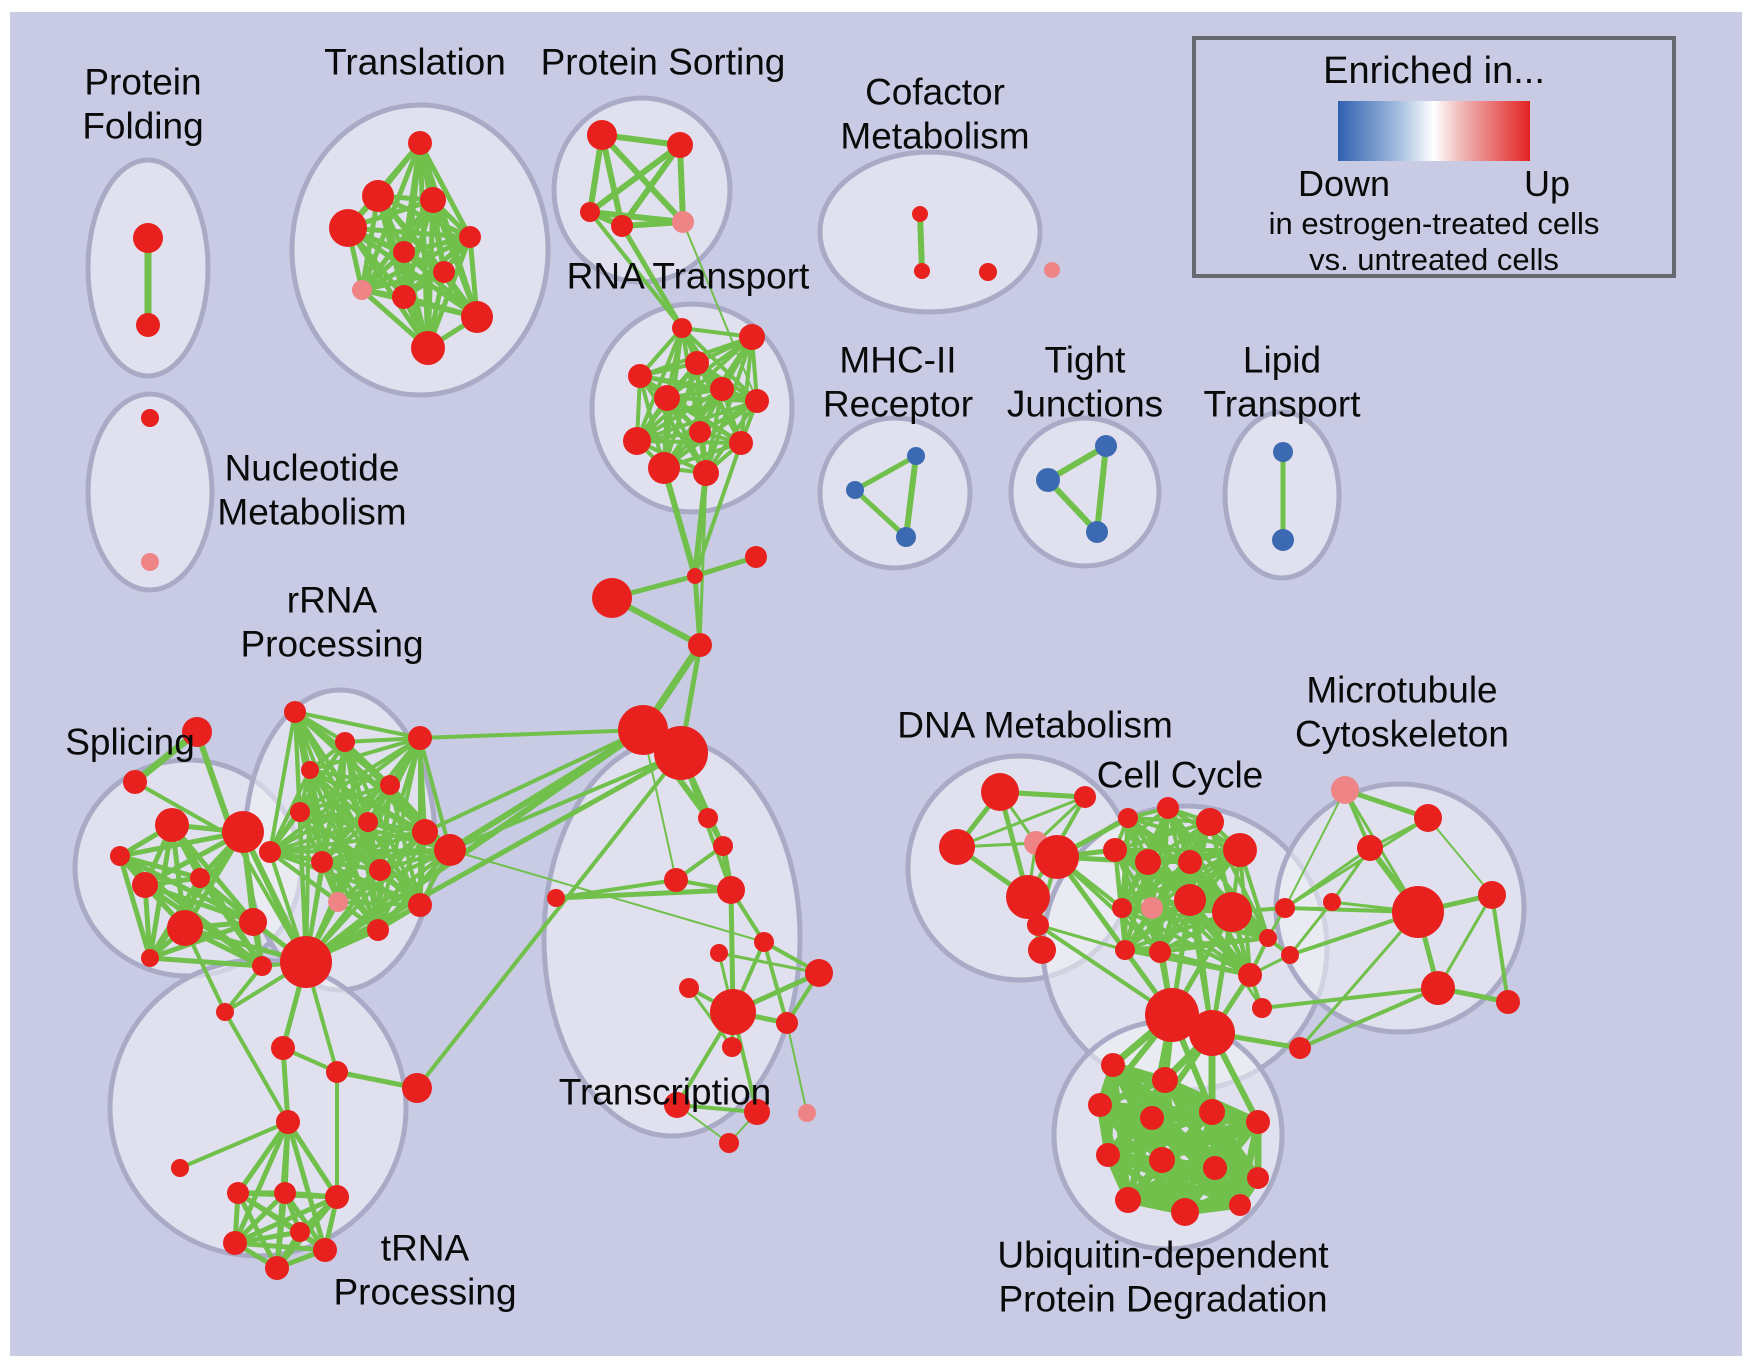 The image size is (1750, 1360). What do you see at coordinates (680, 145) in the screenshot?
I see `network-node-ps1` at bounding box center [680, 145].